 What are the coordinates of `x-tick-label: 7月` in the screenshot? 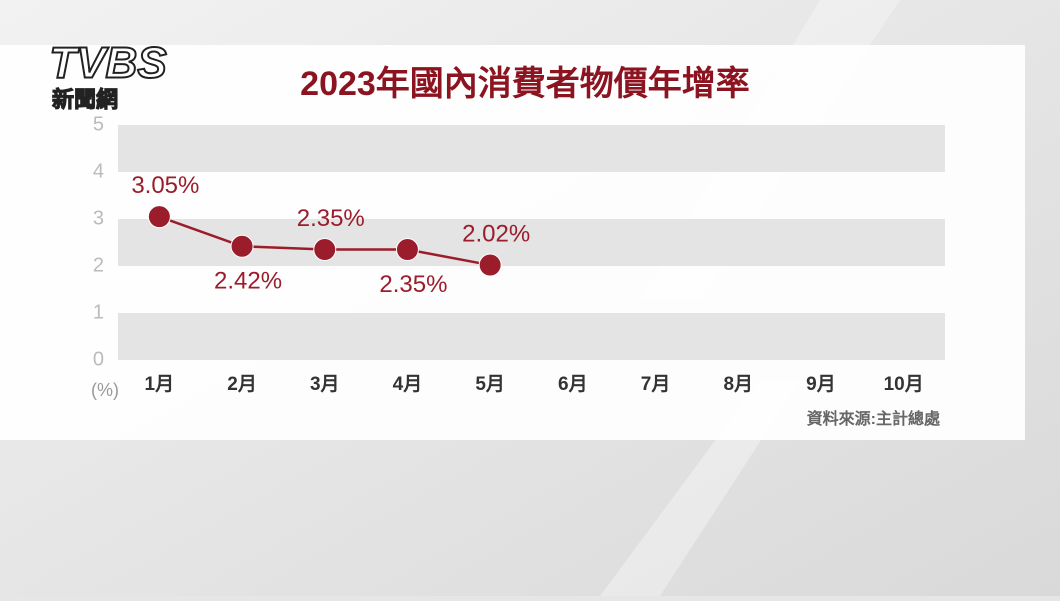 It's located at (656, 384).